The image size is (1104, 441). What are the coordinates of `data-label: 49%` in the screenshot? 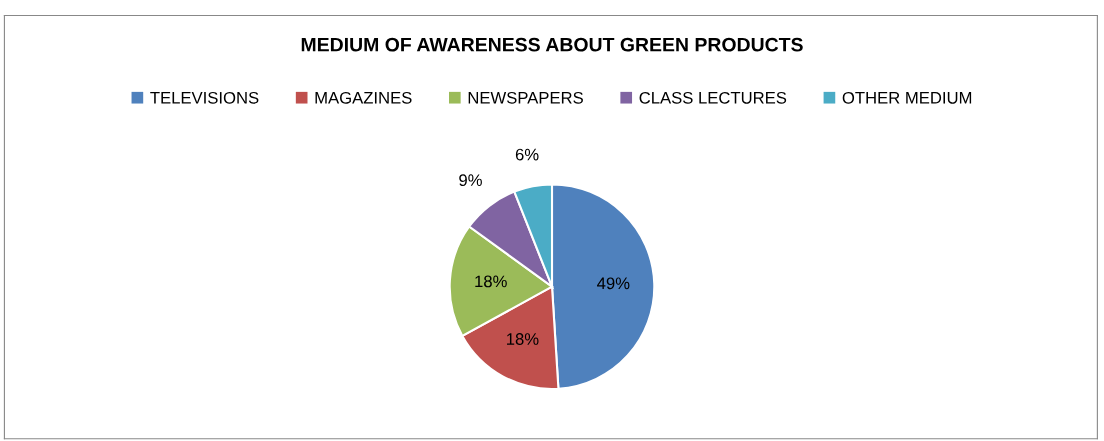 It's located at (613, 283).